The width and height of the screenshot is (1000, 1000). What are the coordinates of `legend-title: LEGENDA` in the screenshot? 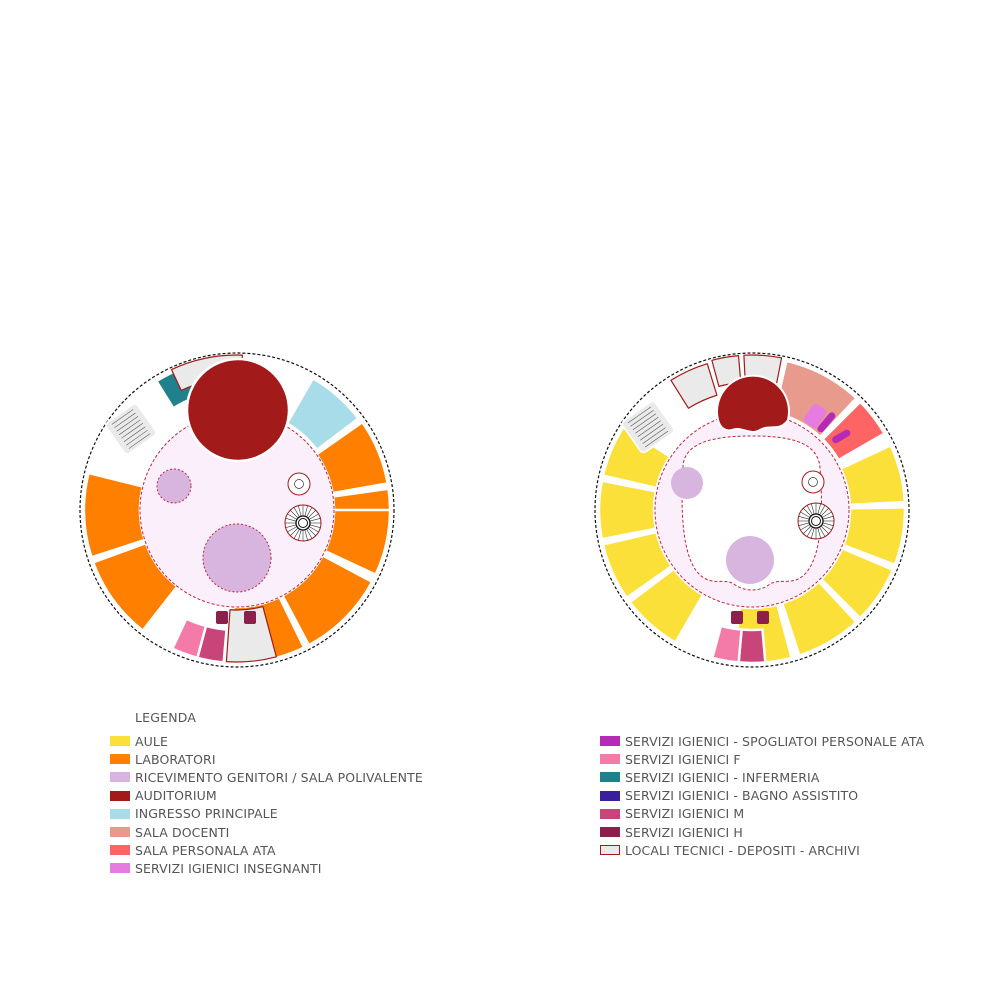 It's located at (166, 717).